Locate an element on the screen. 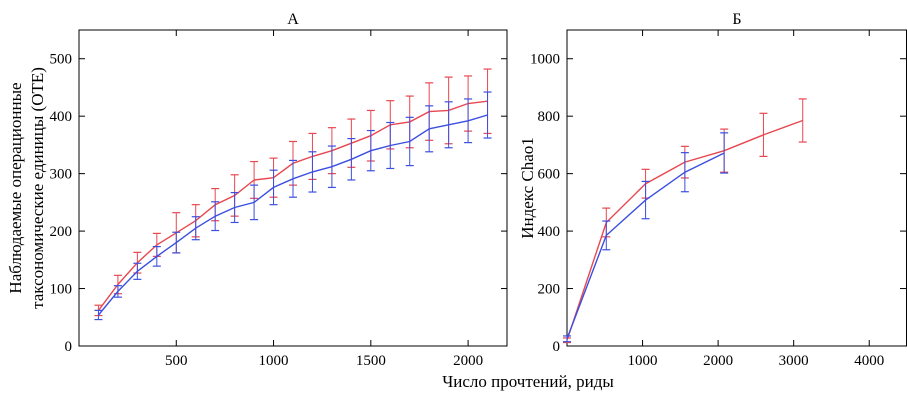 The image size is (907, 394). series-blue is located at coordinates (646, 237).